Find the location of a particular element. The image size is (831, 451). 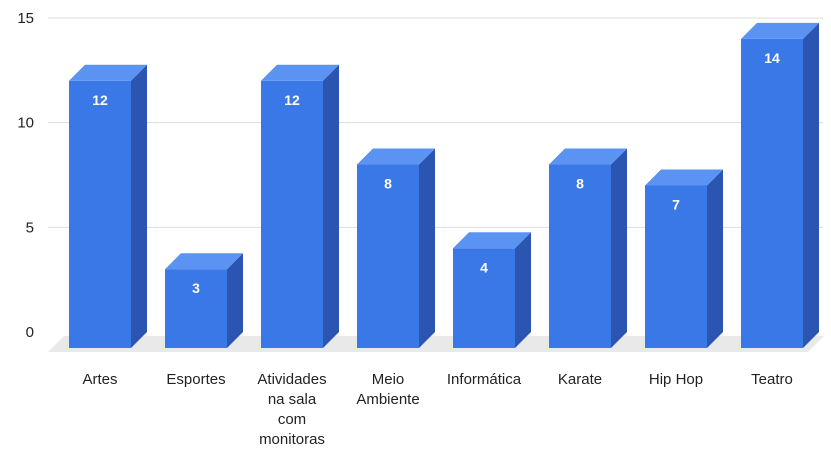

x-category-label: Meio is located at coordinates (388, 379).